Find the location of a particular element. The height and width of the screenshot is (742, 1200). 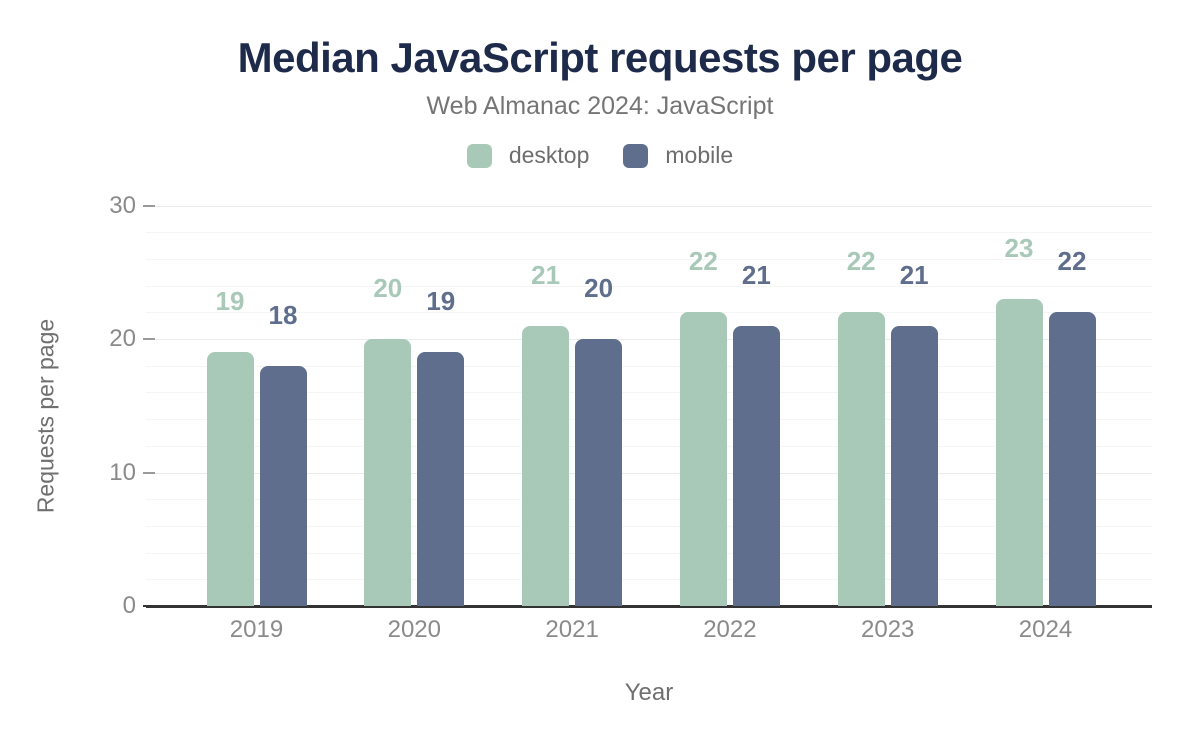

bar-mobile-2021 is located at coordinates (599, 472).